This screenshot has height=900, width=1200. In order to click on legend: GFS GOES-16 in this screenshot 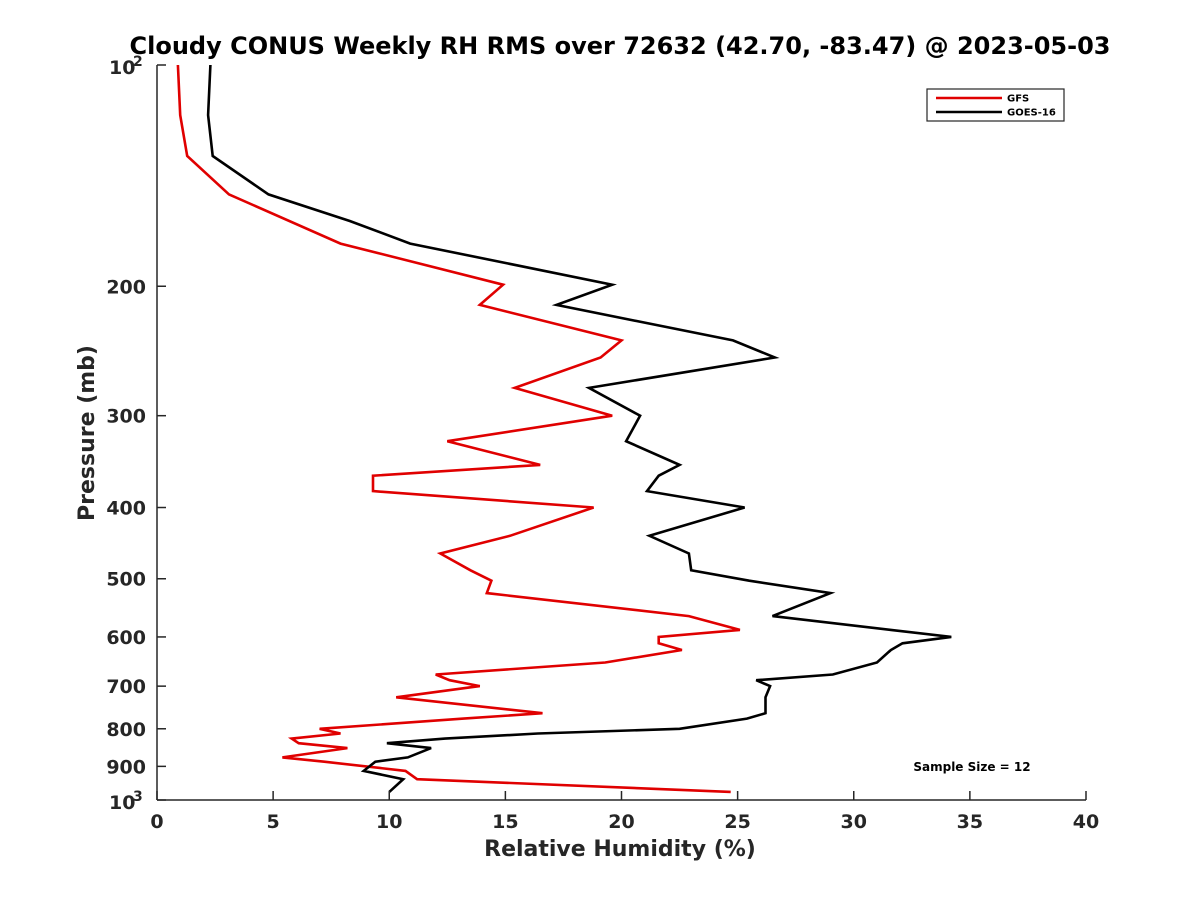, I will do `click(995, 105)`.